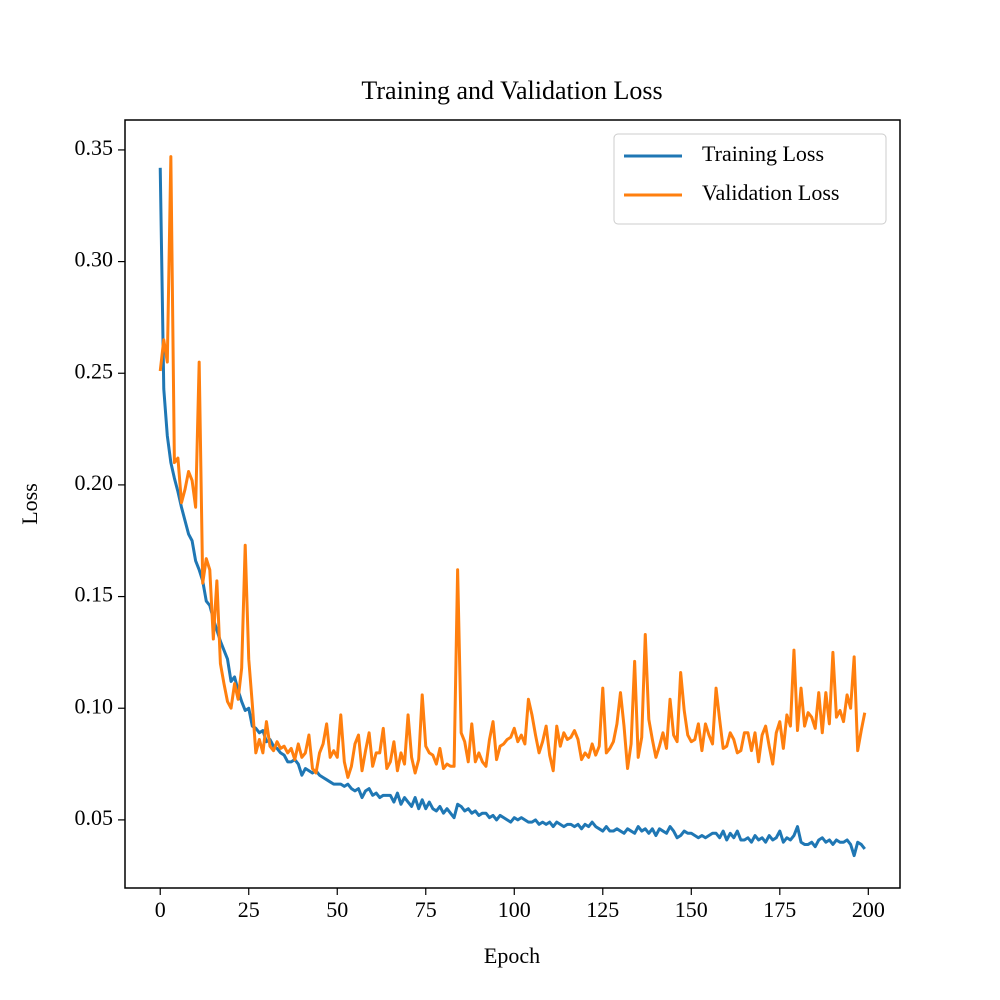  I want to click on x-tick-label: 175, so click(779, 909).